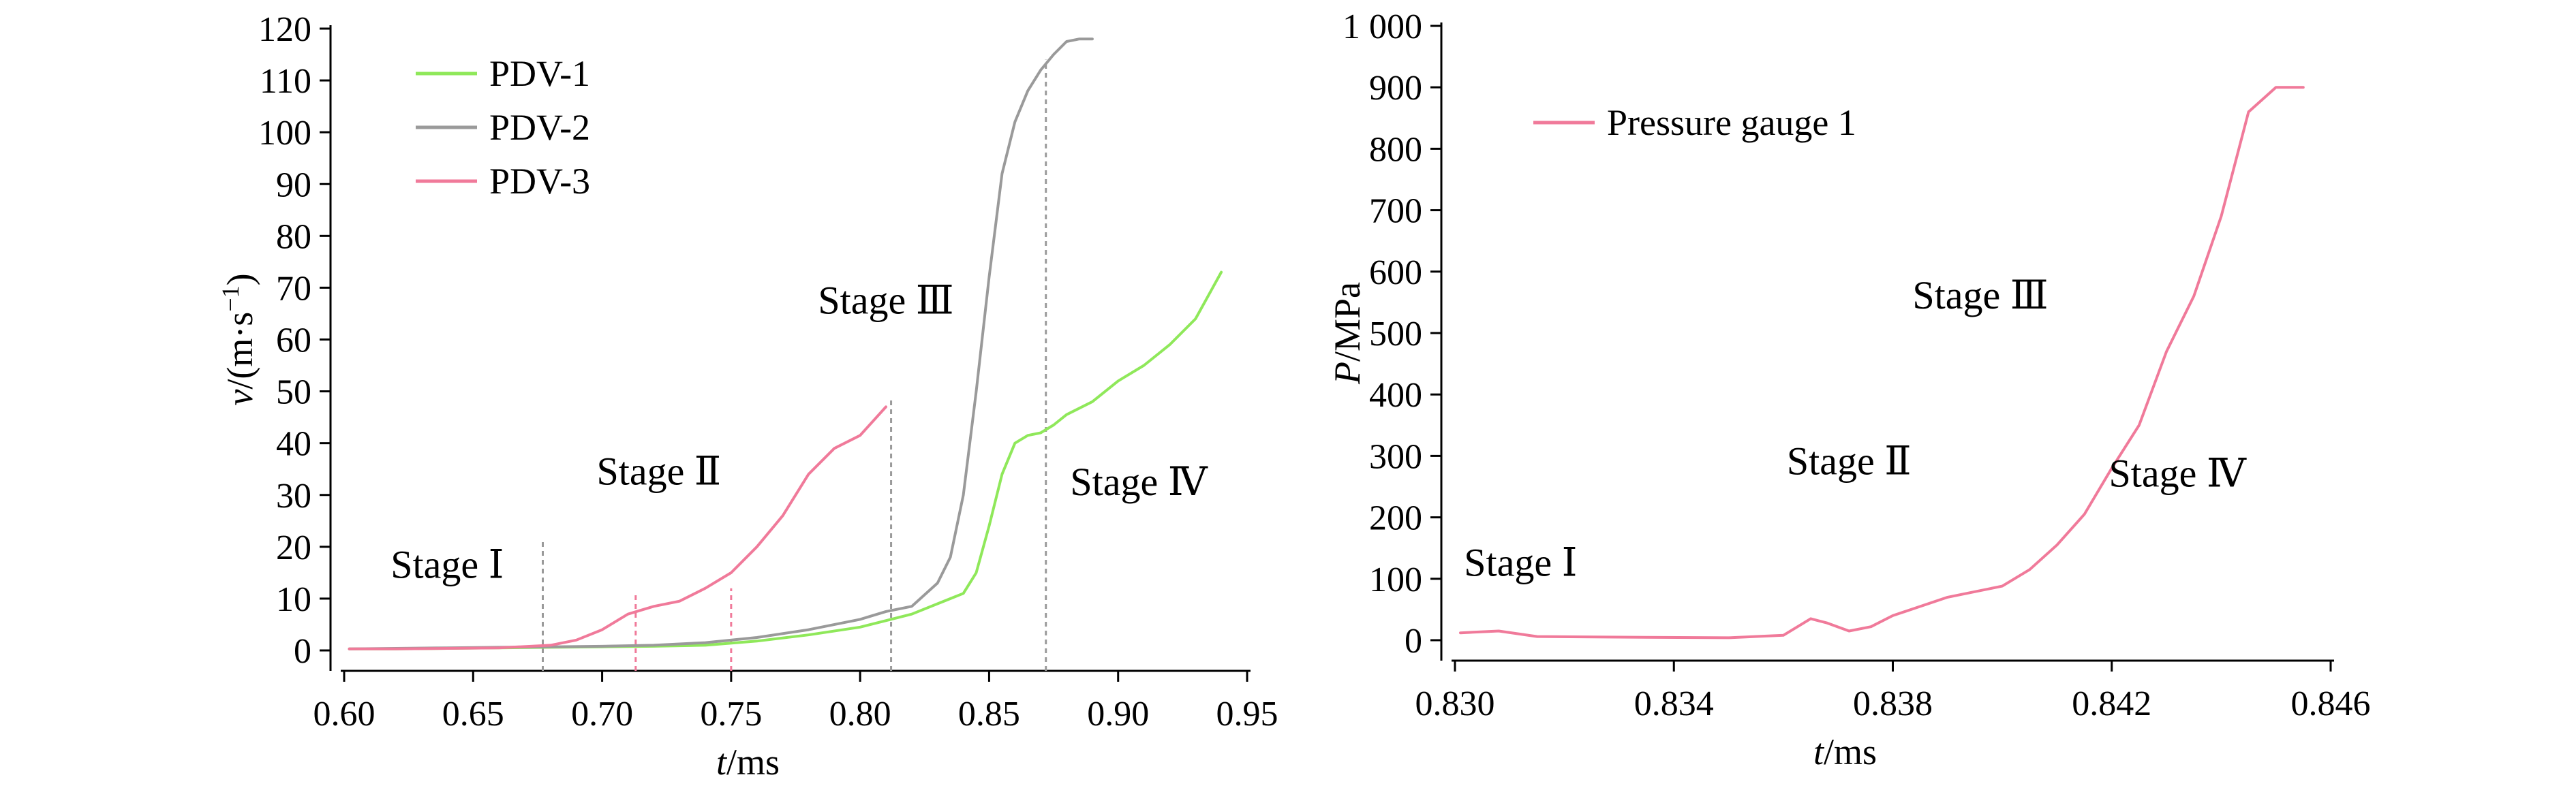  I want to click on x-tick-label: 0.834, so click(1674, 703).